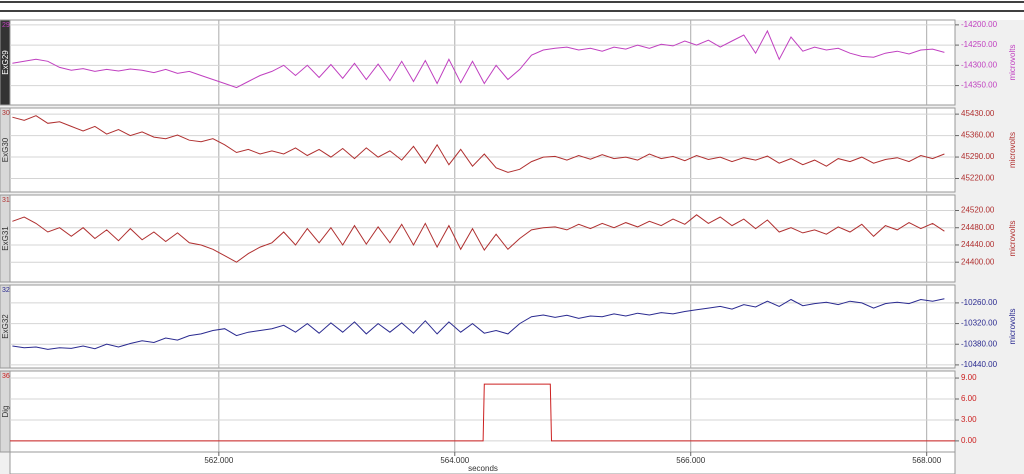  I want to click on x-tick-label: 568.000, so click(926, 460).